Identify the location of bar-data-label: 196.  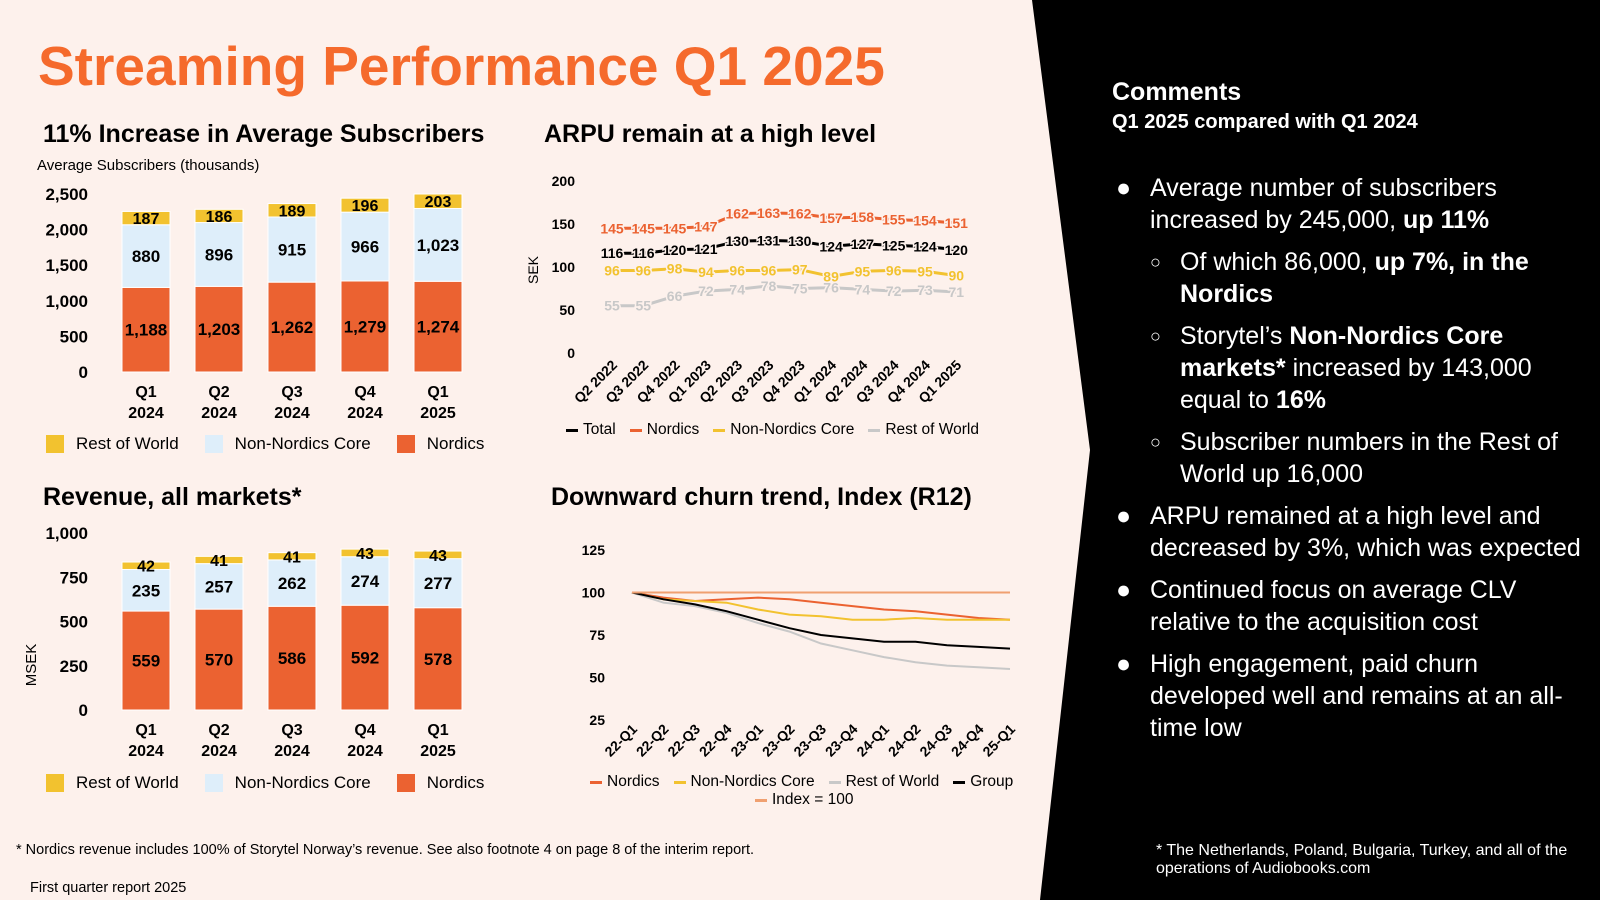
(365, 206).